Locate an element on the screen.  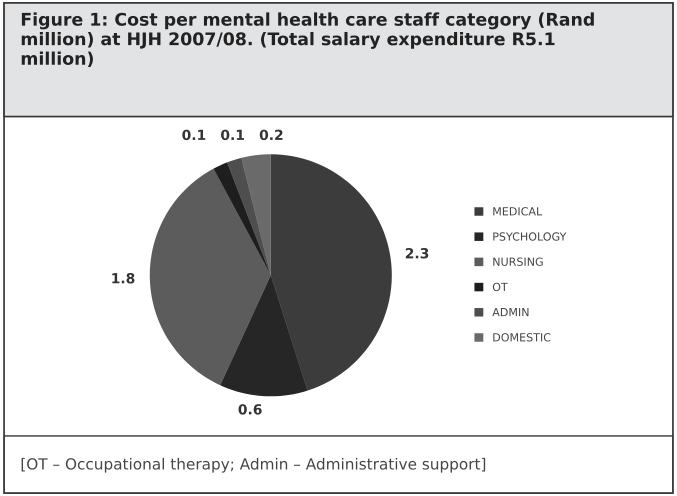
legend-label: MEDICAL is located at coordinates (517, 211).